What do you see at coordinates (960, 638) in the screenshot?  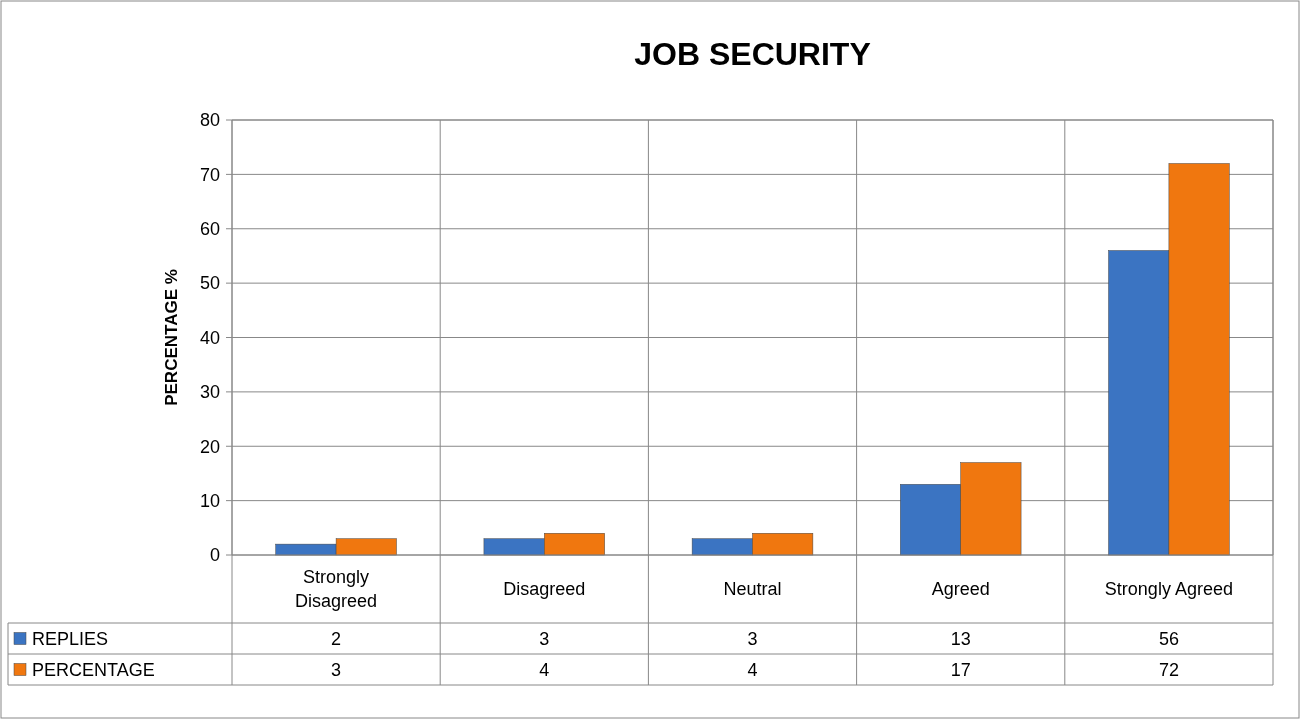 I see `data-label: 13` at bounding box center [960, 638].